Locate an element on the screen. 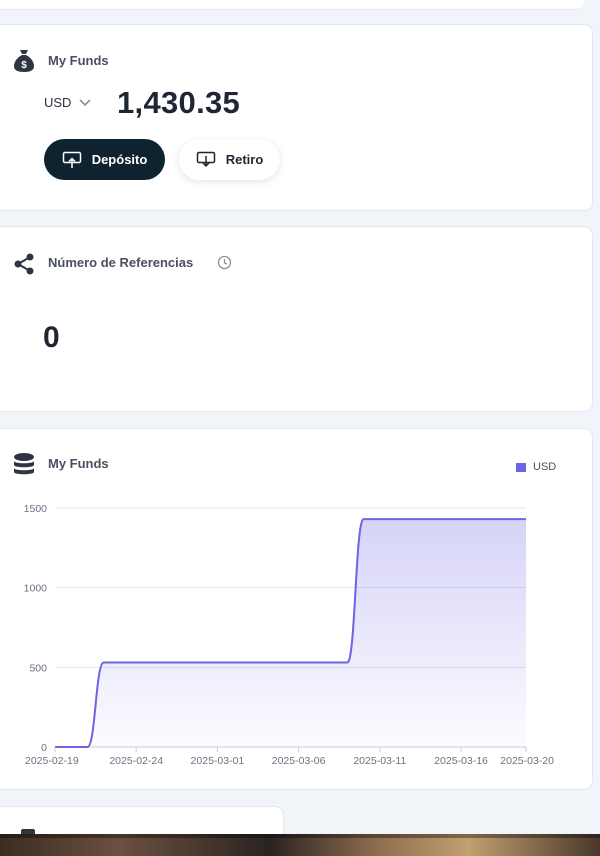 The image size is (600, 856). referral-count: 0 is located at coordinates (51, 337).